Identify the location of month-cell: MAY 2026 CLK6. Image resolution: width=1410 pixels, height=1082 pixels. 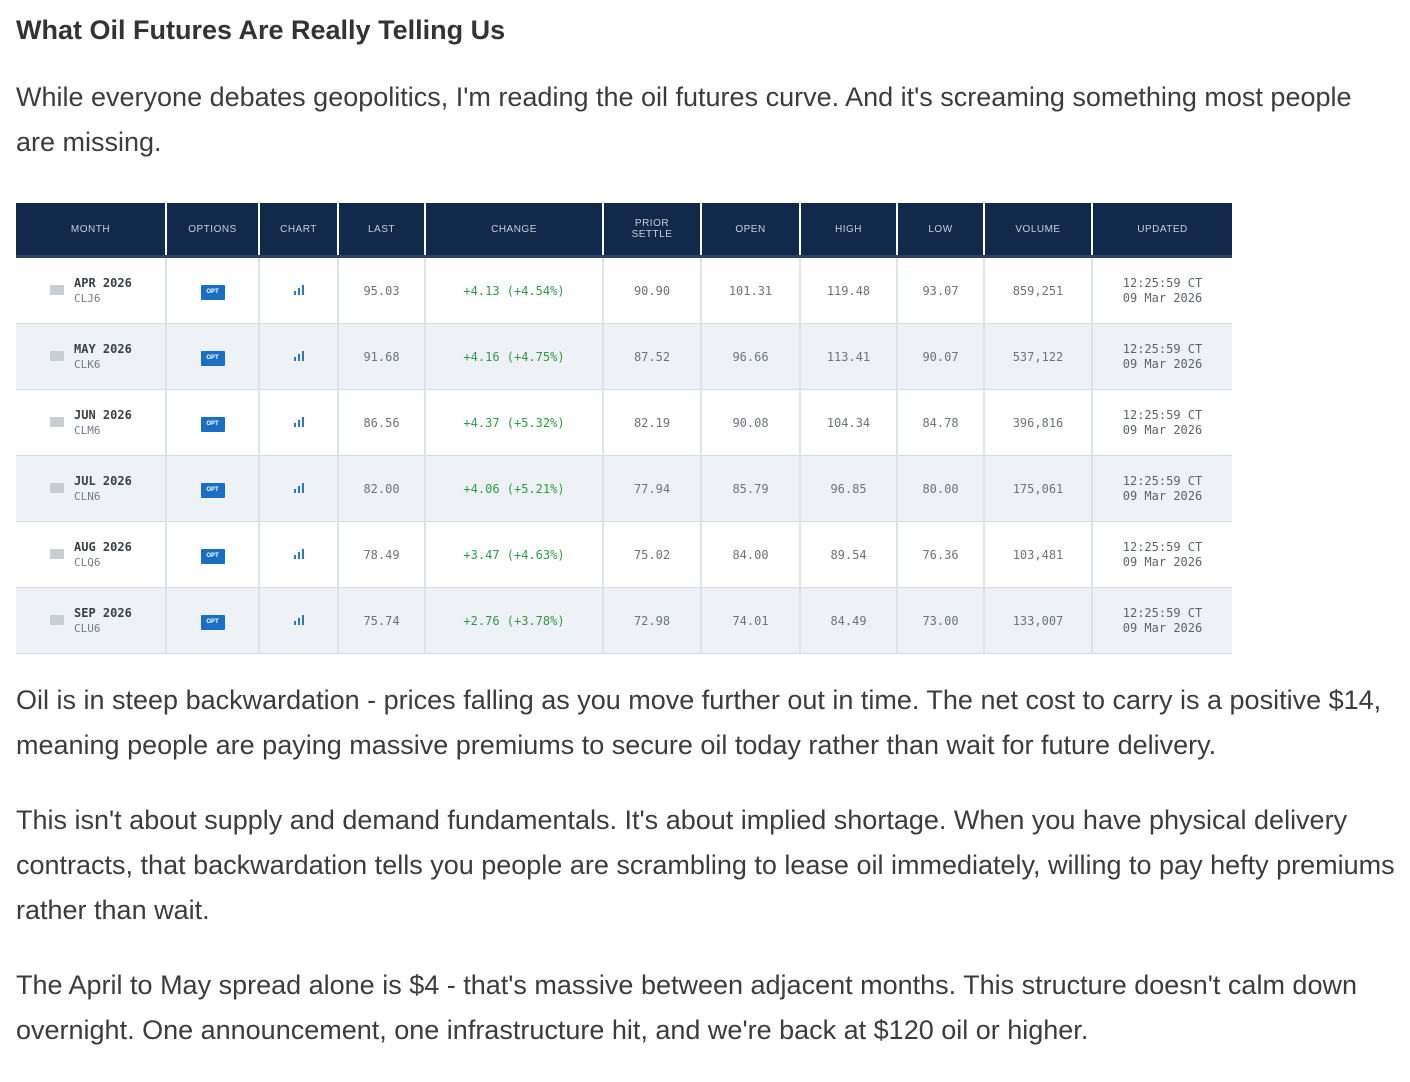
(91, 356).